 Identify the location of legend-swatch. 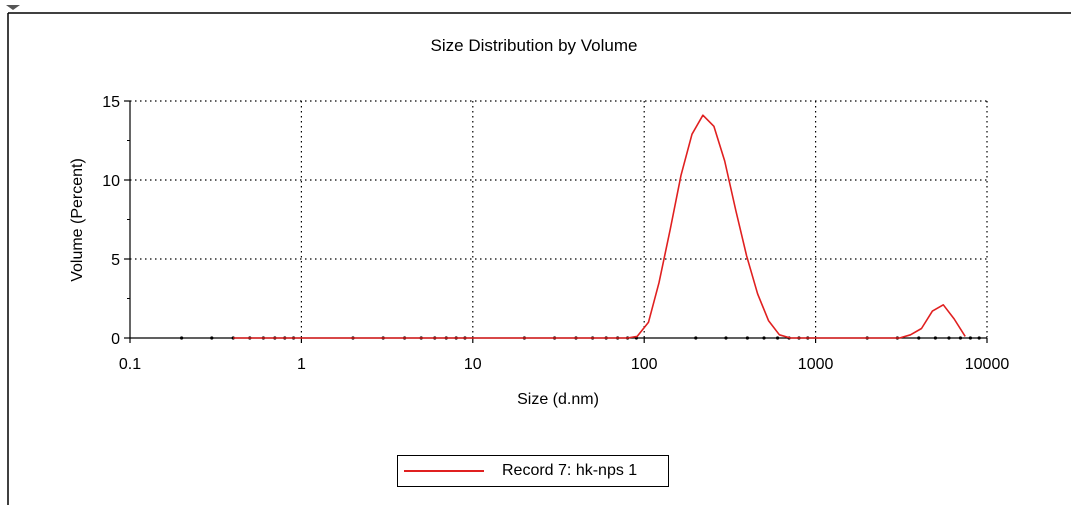
(444, 471).